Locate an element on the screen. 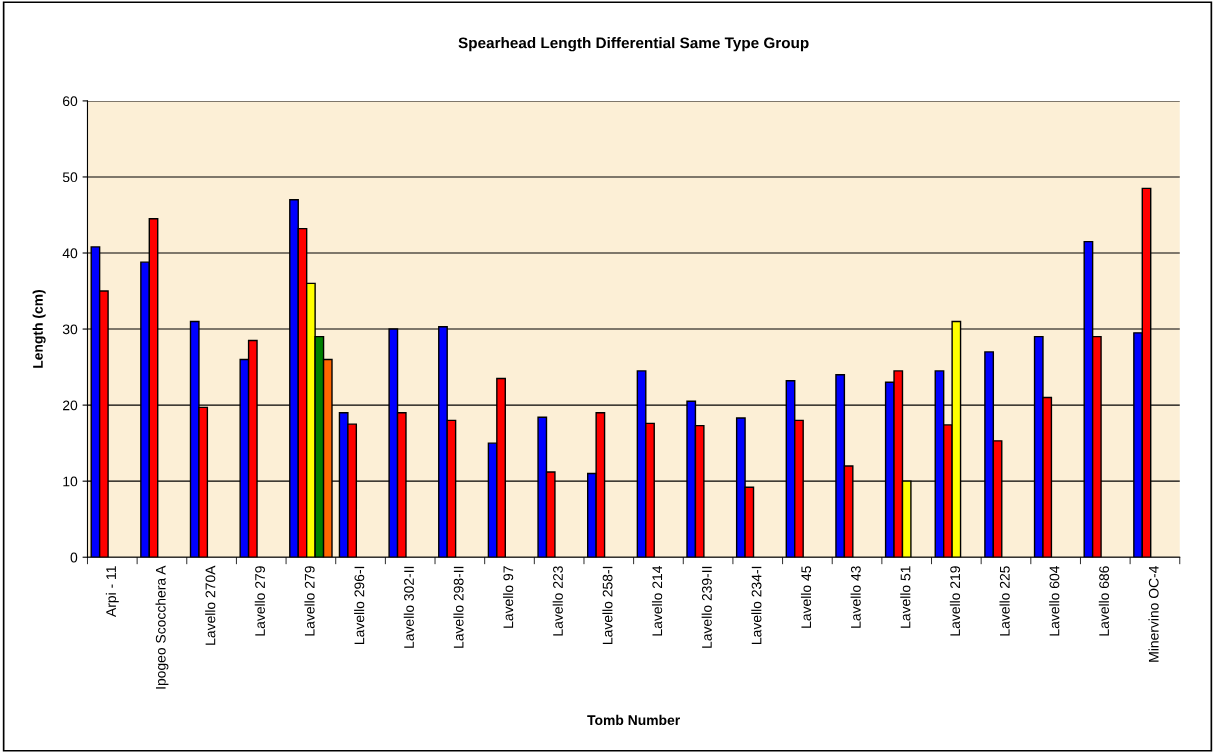 The image size is (1215, 753). y-tick-label: 20 is located at coordinates (70, 405).